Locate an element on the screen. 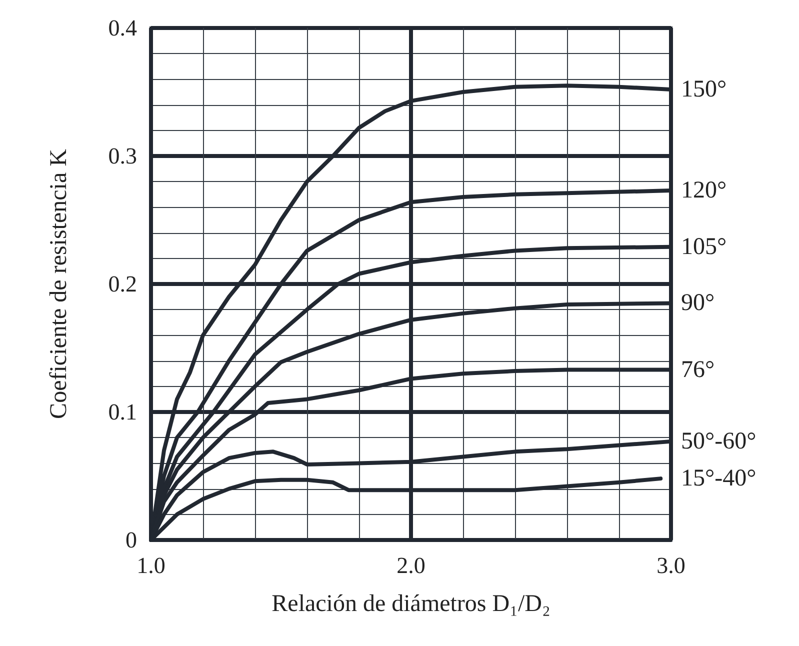 This screenshot has height=646, width=799. series-label: 105° is located at coordinates (704, 247).